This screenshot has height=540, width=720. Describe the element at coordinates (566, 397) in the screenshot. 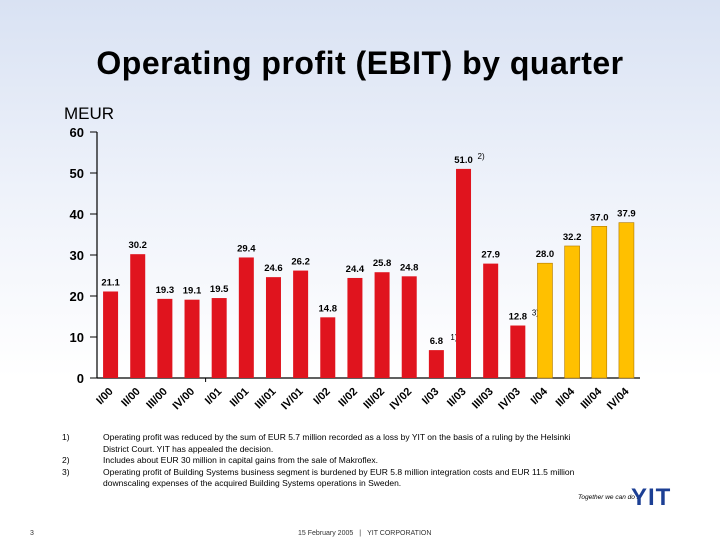

I see `x-tick-label: II/04` at that location.